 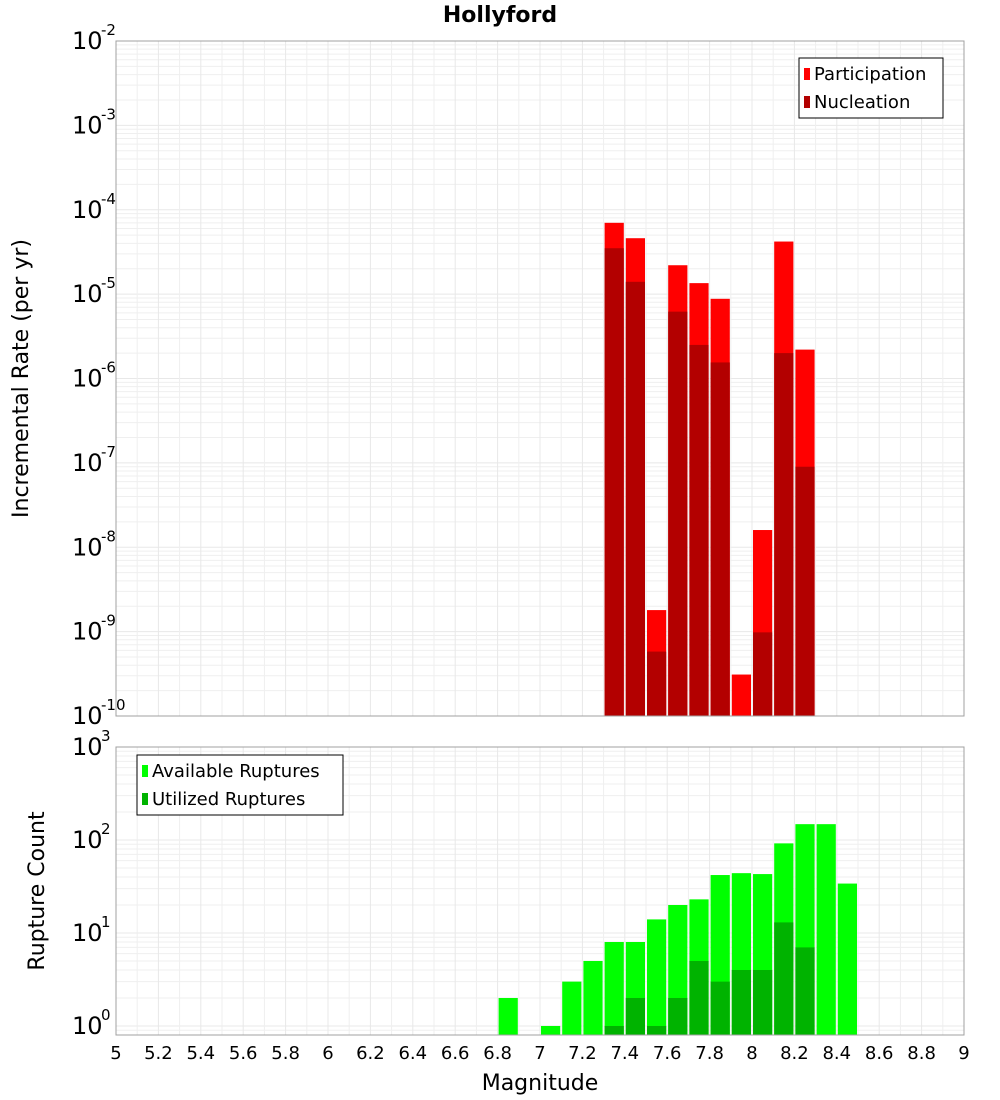 I want to click on x-tick-label: 7.2, so click(x=582, y=1053).